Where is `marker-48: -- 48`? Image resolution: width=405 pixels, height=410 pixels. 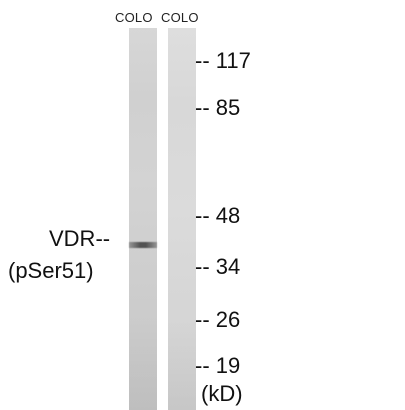 marker-48: -- 48 is located at coordinates (218, 215).